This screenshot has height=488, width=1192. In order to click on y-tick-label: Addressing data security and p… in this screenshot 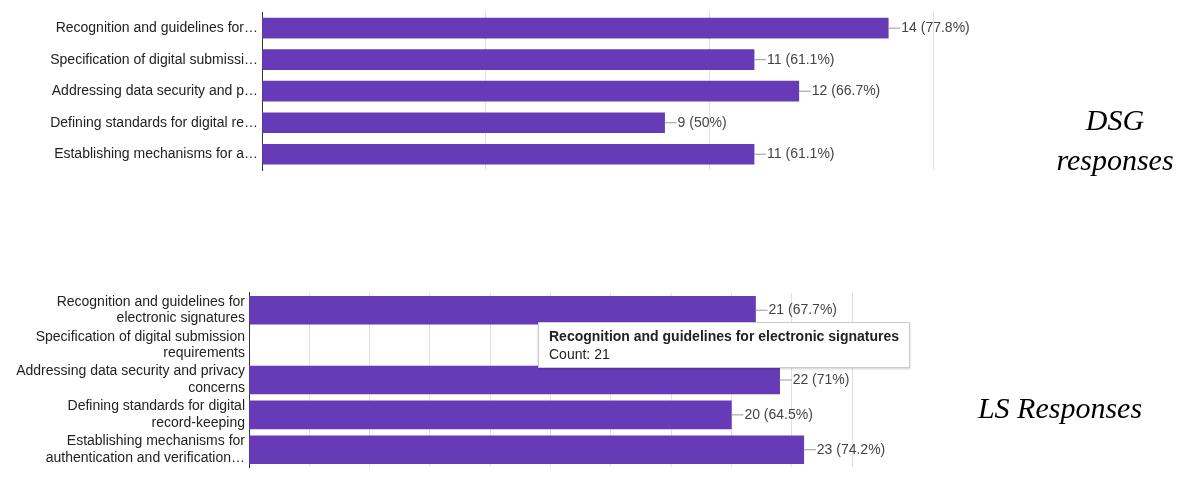, I will do `click(154, 90)`.